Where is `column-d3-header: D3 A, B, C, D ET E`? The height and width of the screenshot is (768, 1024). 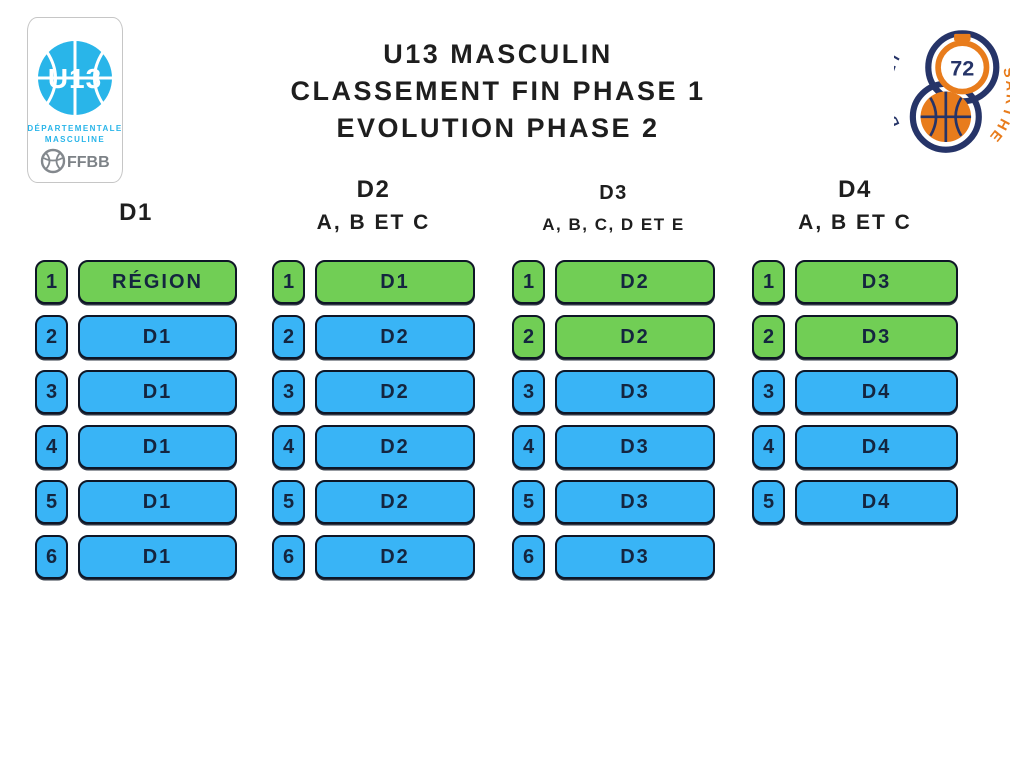
column-d3-header: D3 A, B, C, D ET E is located at coordinates (613, 205).